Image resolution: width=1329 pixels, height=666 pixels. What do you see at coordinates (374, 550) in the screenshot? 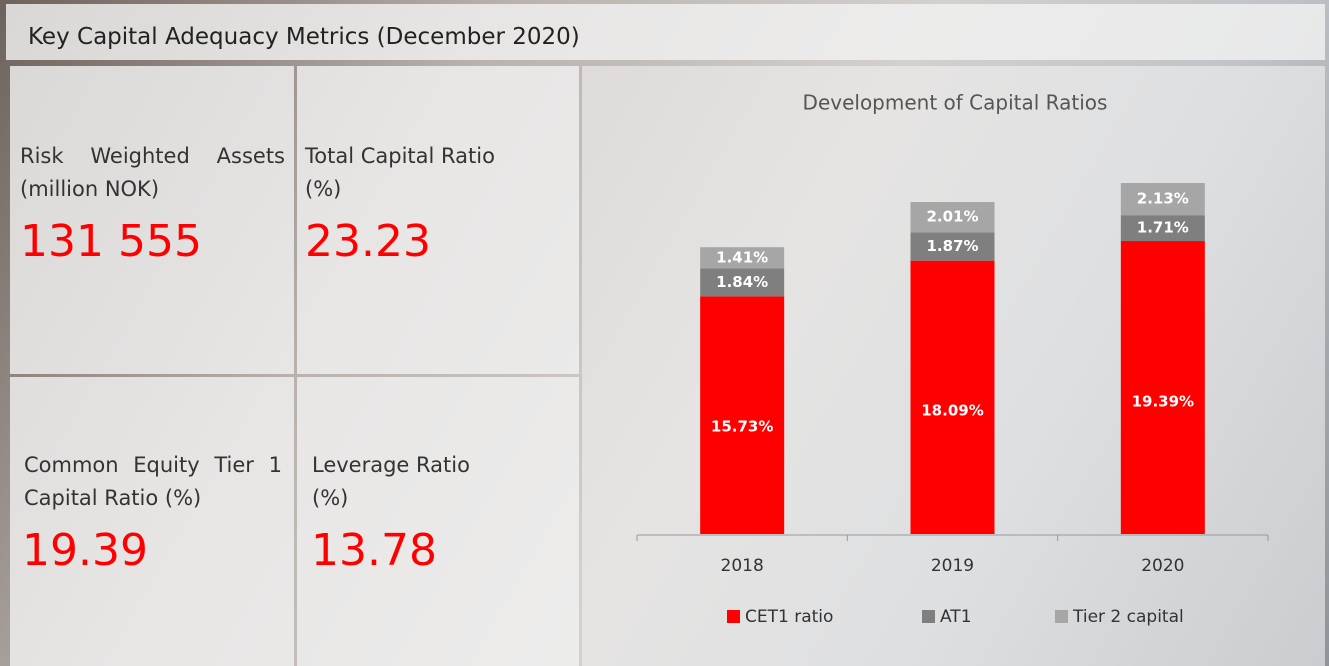
I see `kpi-value: 13.78` at bounding box center [374, 550].